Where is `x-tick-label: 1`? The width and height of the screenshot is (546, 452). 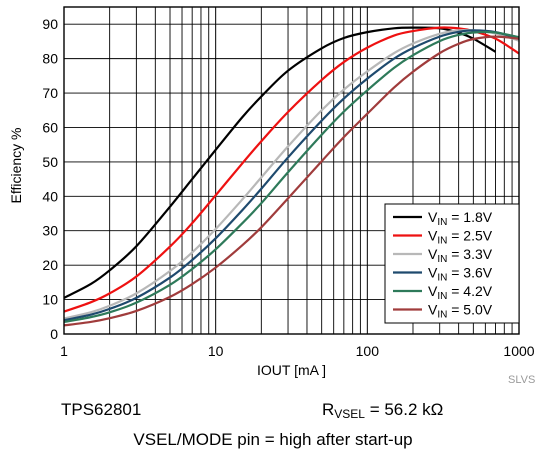
x-tick-label: 1 is located at coordinates (64, 351).